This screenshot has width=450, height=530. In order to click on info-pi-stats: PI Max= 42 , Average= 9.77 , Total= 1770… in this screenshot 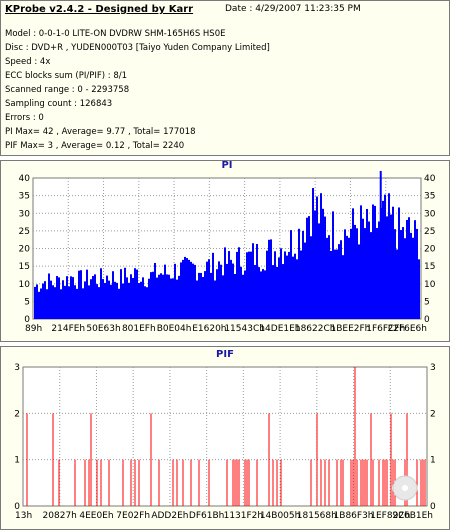, I will do `click(100, 132)`.